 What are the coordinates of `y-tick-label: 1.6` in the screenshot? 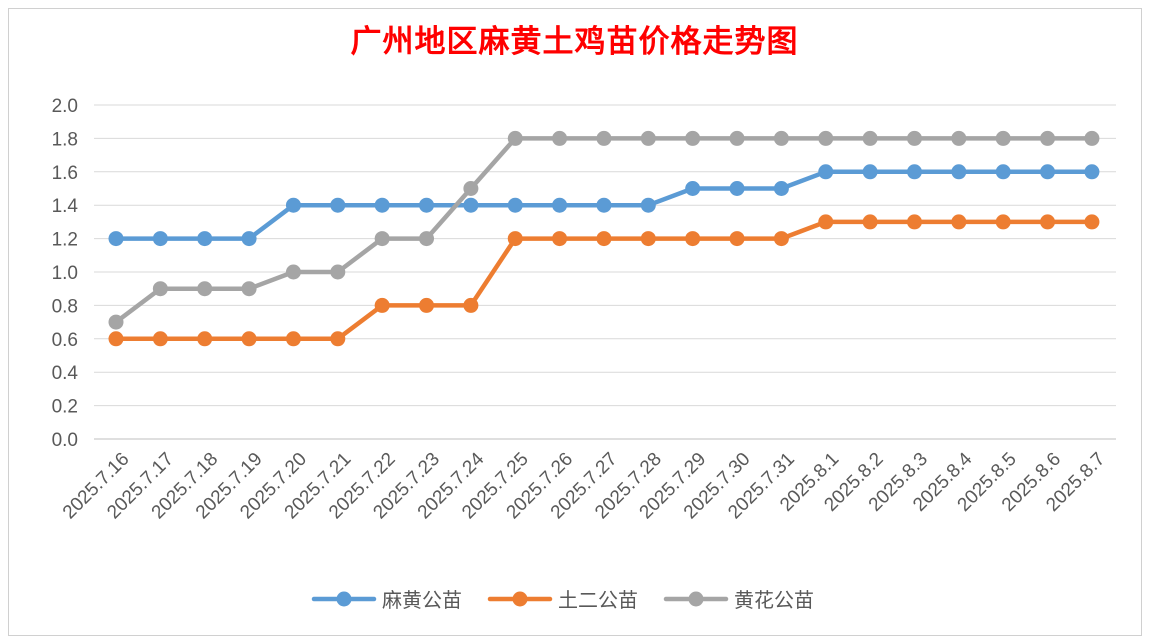 It's located at (65, 173).